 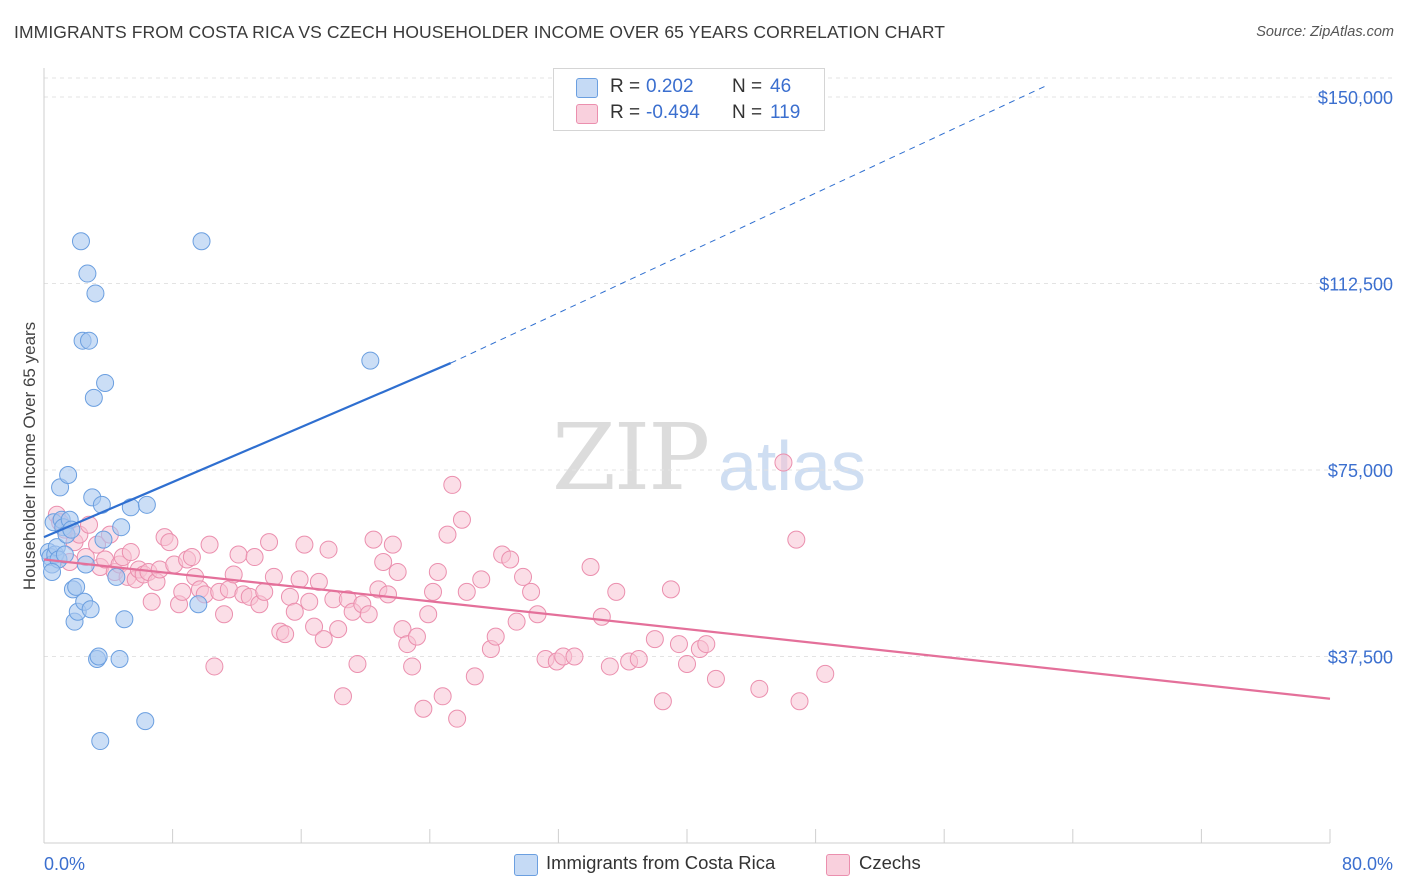 I want to click on y-axis-label: Householder Income Over 65 years, so click(x=29, y=456).